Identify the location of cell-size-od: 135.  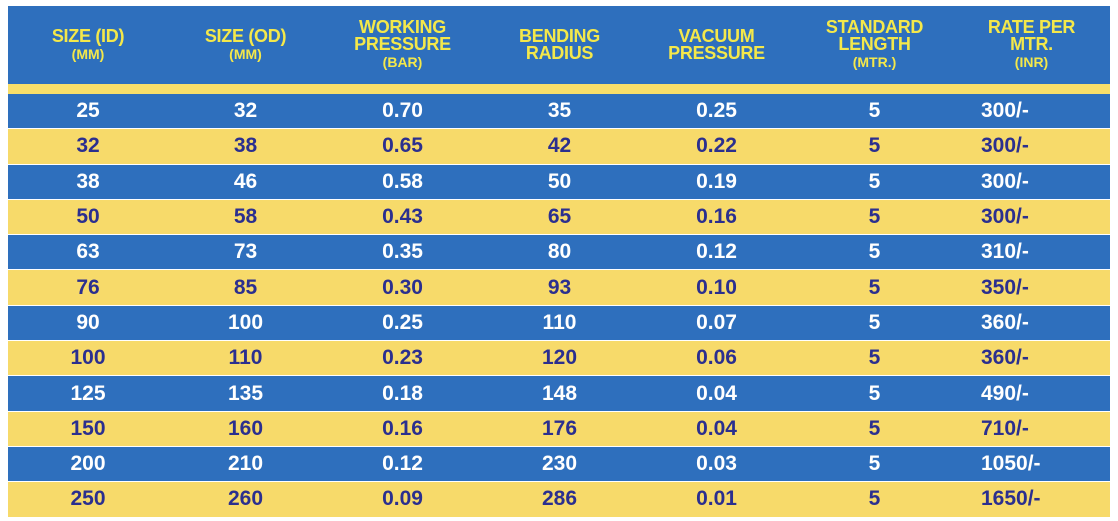
(245, 393).